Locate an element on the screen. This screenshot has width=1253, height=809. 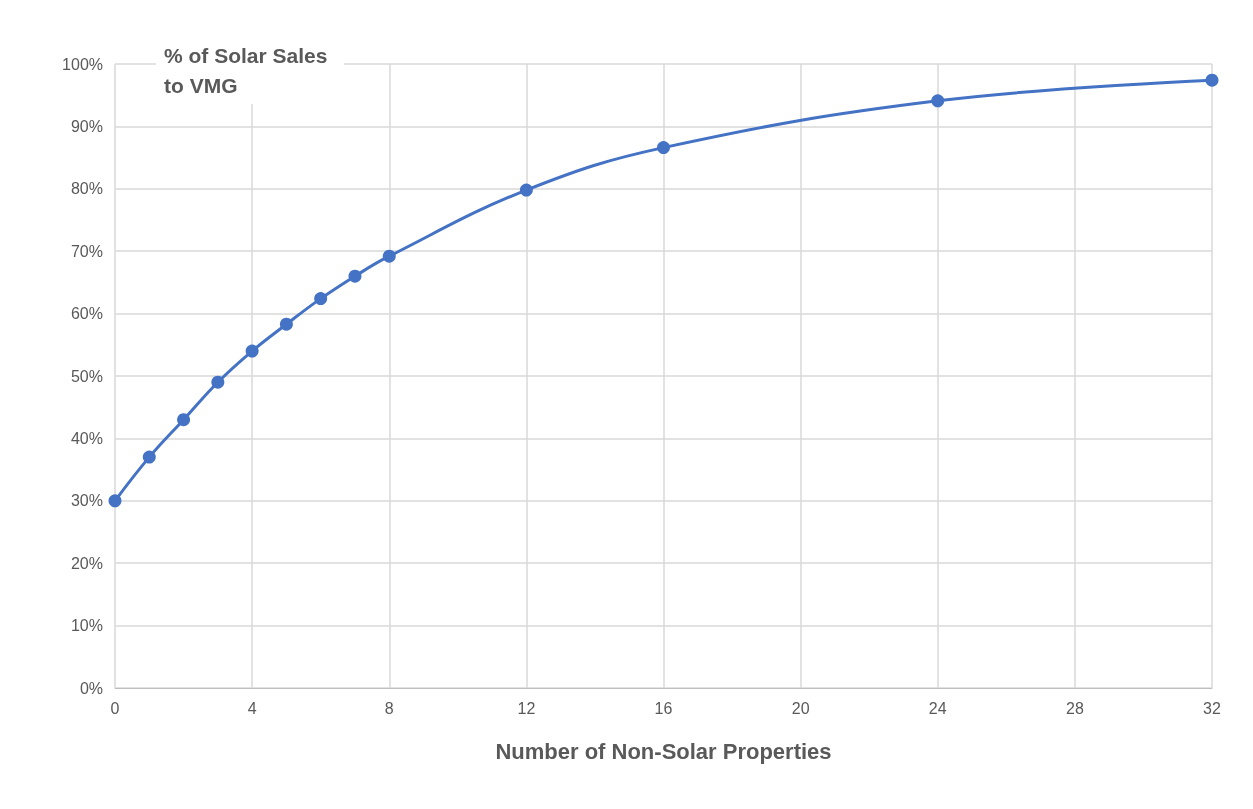
y-tick-label: 60% is located at coordinates (86, 314).